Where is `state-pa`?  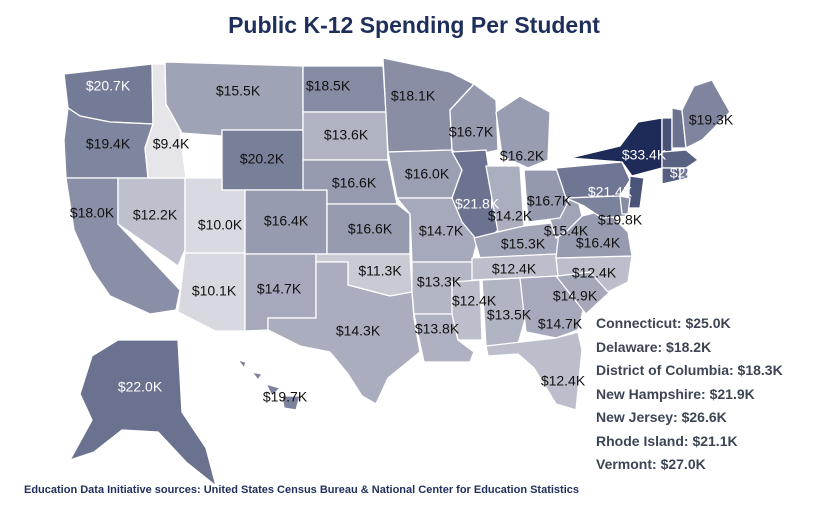
state-pa is located at coordinates (593, 180).